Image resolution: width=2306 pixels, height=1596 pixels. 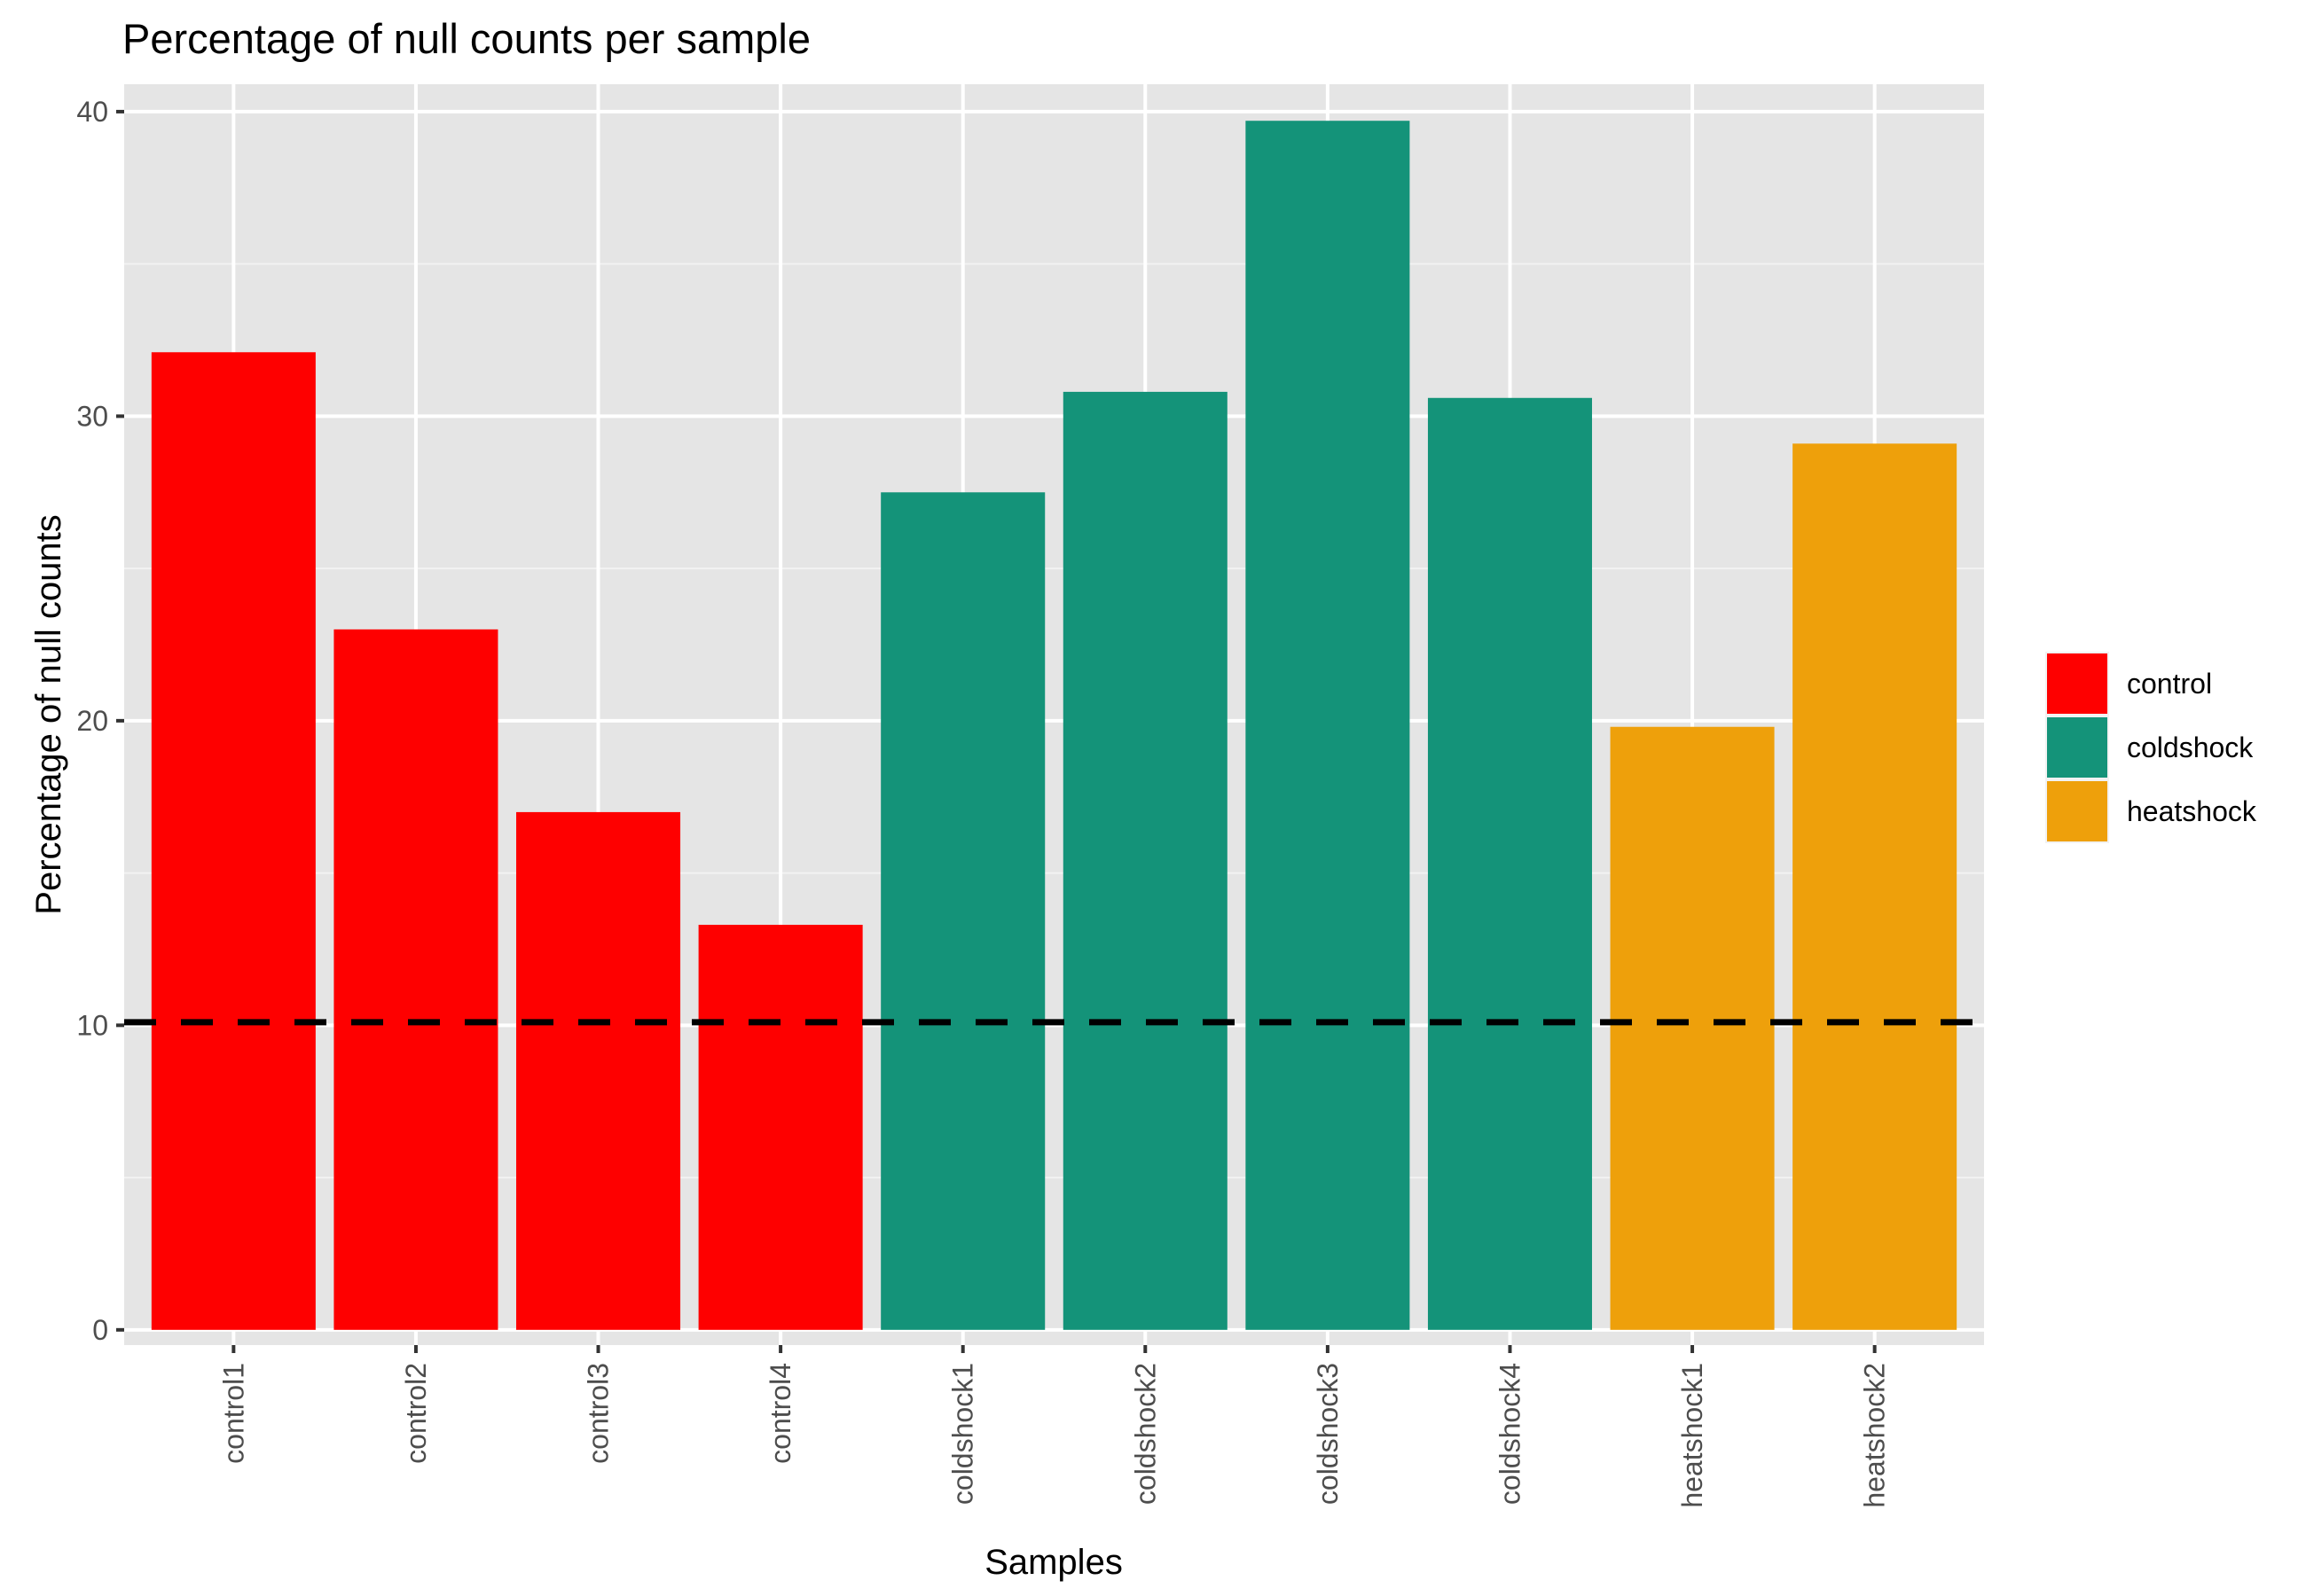 What do you see at coordinates (1692, 1435) in the screenshot?
I see `x-tick-label: heatshock1` at bounding box center [1692, 1435].